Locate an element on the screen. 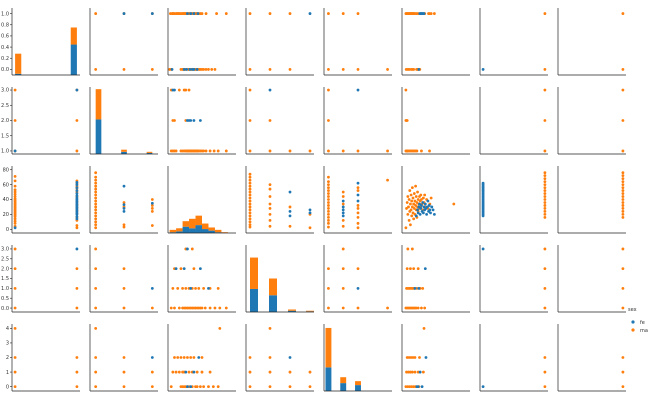 This screenshot has width=650, height=400. y-tick-label-3-0: 0.0 is located at coordinates (5, 309).